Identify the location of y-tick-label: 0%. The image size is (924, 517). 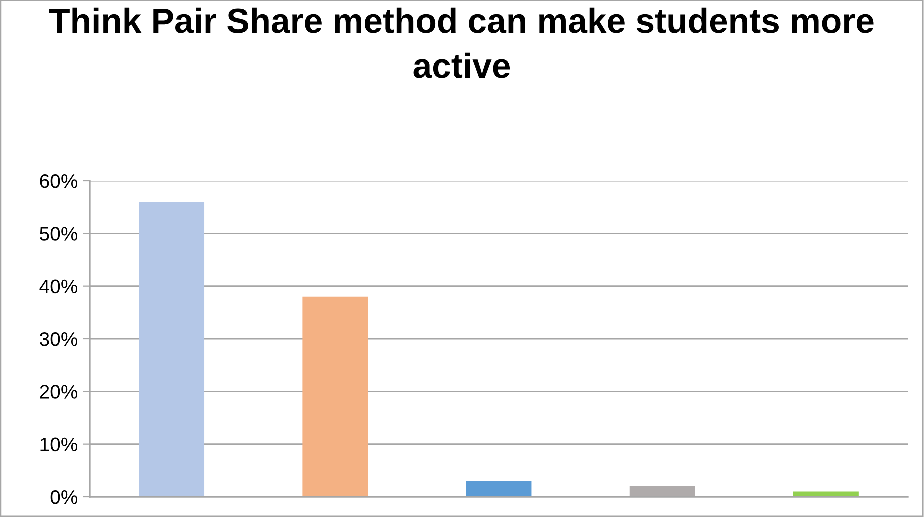
(64, 497).